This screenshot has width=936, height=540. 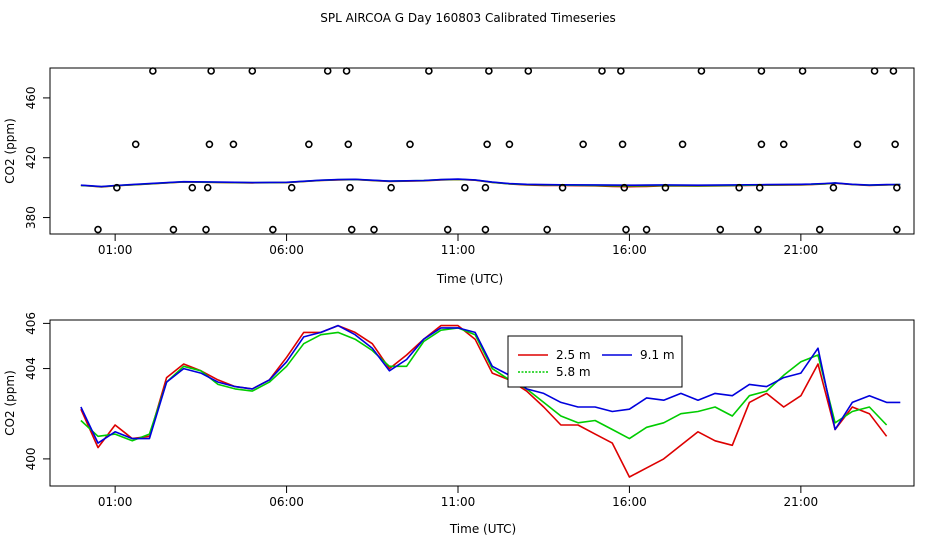 What do you see at coordinates (10, 151) in the screenshot?
I see `top-ylabel: CO2 (ppm)` at bounding box center [10, 151].